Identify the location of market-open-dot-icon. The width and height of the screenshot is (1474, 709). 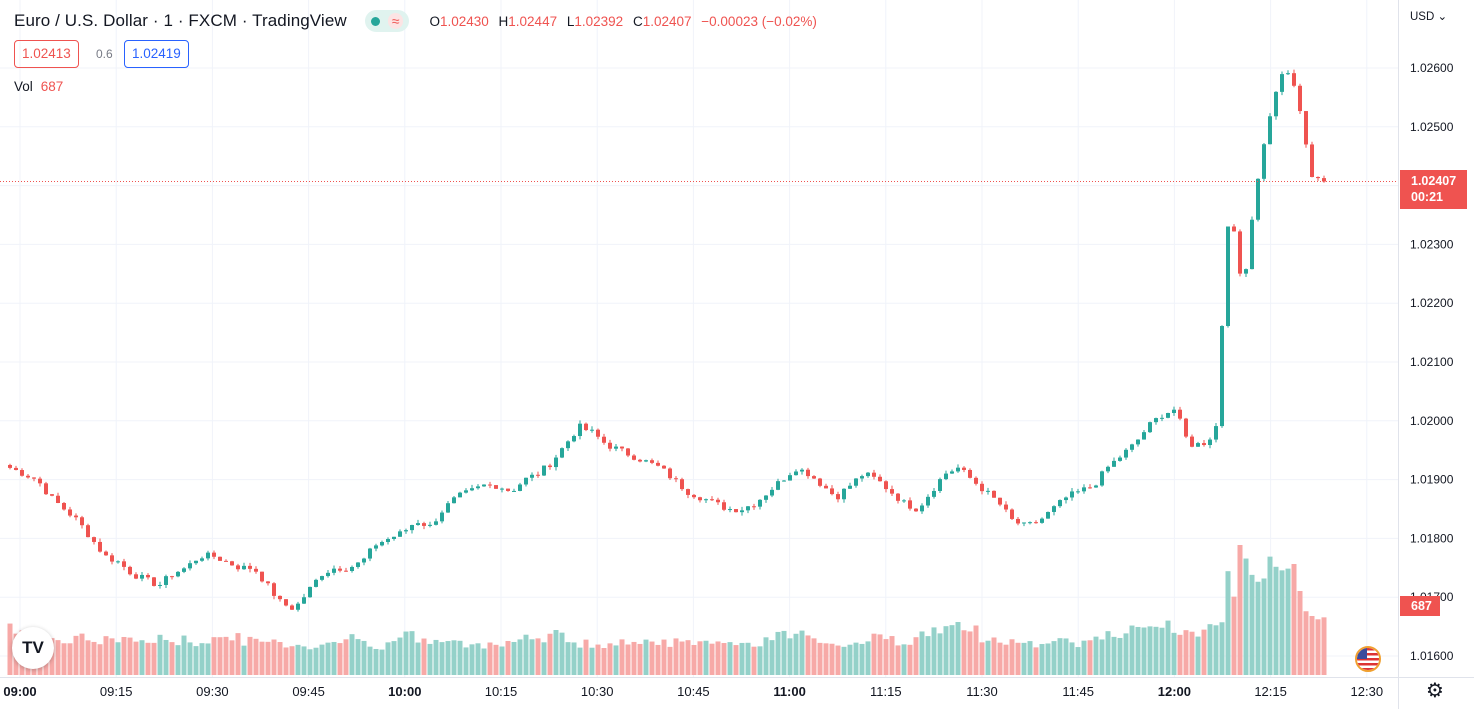
(375, 21).